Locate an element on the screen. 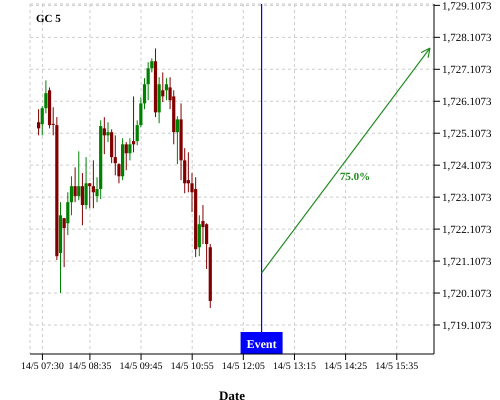 The width and height of the screenshot is (500, 400). y-tick-label: 1,719.1073 is located at coordinates (467, 326).